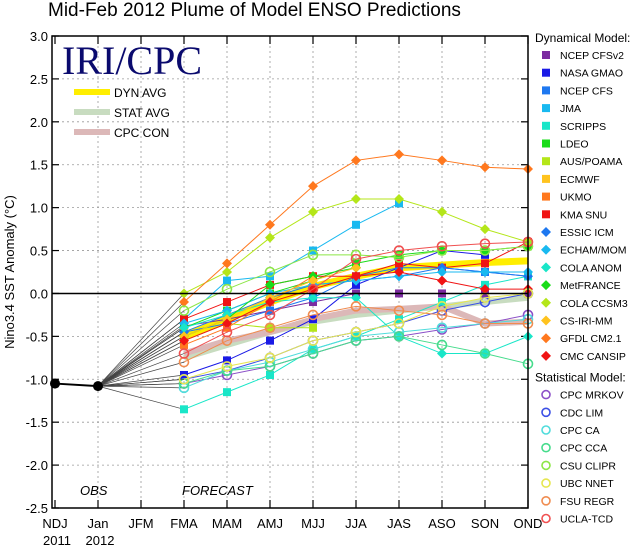  Describe the element at coordinates (576, 198) in the screenshot. I see `legend-label: UKMO` at that location.